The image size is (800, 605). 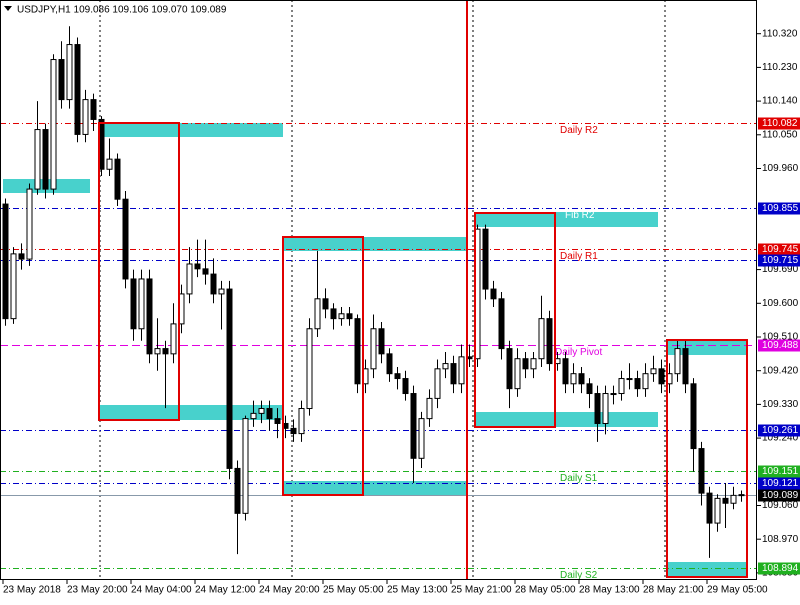 I want to click on level-label: 109.488, so click(x=780, y=345).